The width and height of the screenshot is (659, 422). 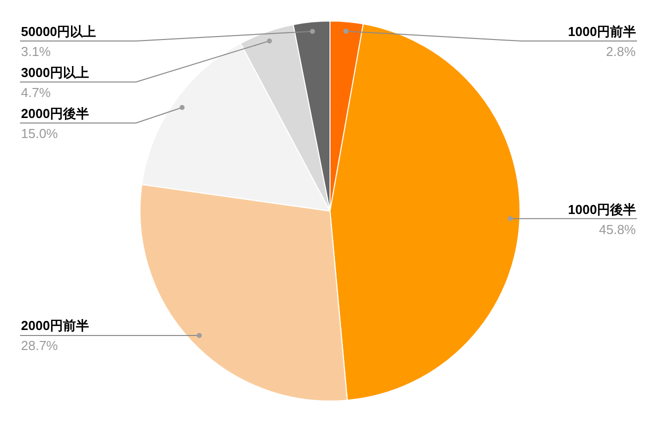 I want to click on data-label: 3.1%, so click(x=36, y=51).